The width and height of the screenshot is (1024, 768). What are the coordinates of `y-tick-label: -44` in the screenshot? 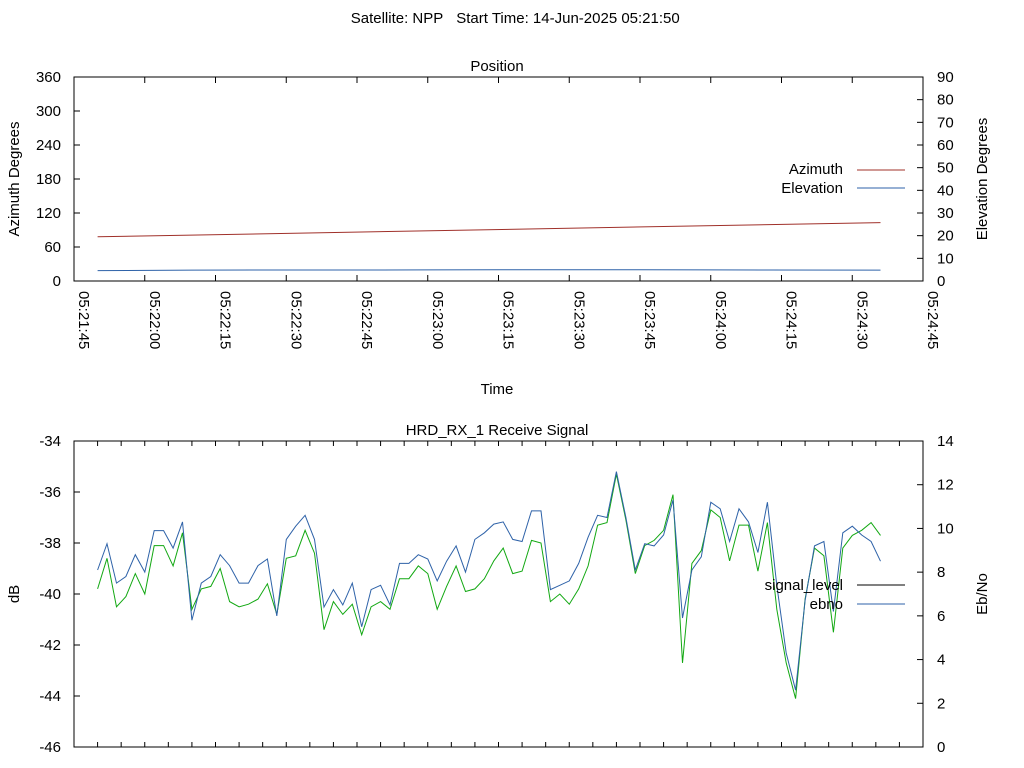 It's located at (50, 696).